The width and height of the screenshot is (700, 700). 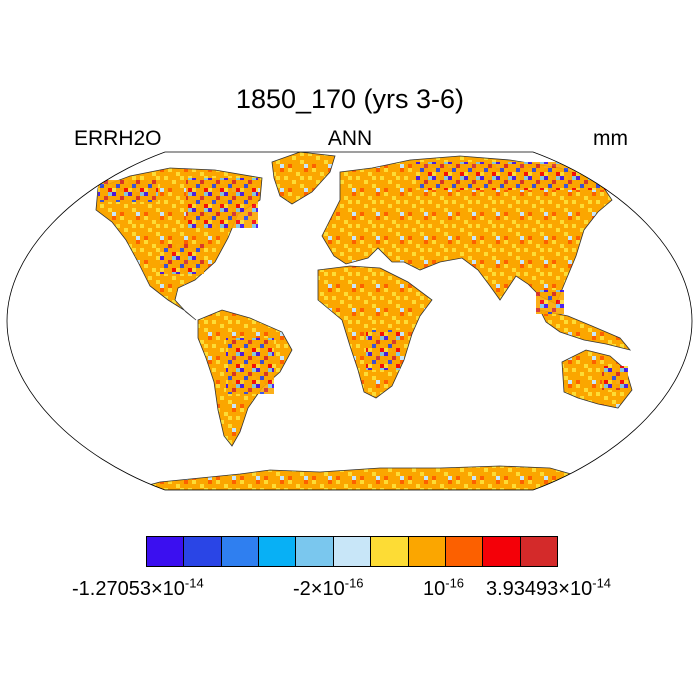 What do you see at coordinates (350, 99) in the screenshot?
I see `plot-title: 1850_170 (yrs 3-6)` at bounding box center [350, 99].